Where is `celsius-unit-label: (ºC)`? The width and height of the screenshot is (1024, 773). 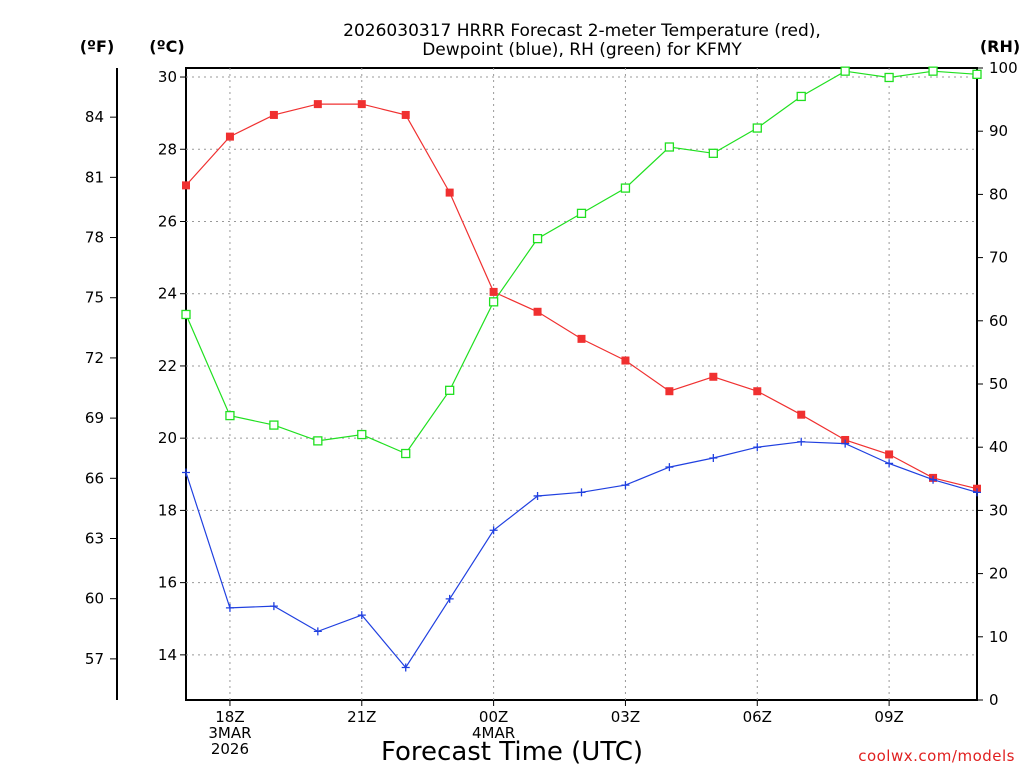 celsius-unit-label: (ºC) is located at coordinates (166, 46).